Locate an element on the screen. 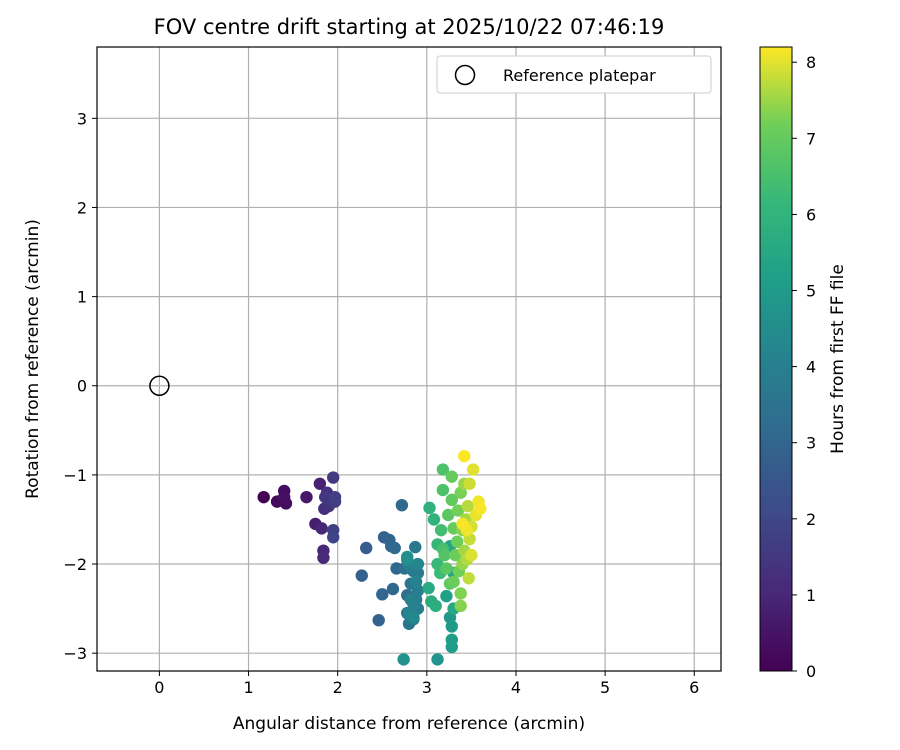  y-tick-label: 3 is located at coordinates (82, 118).